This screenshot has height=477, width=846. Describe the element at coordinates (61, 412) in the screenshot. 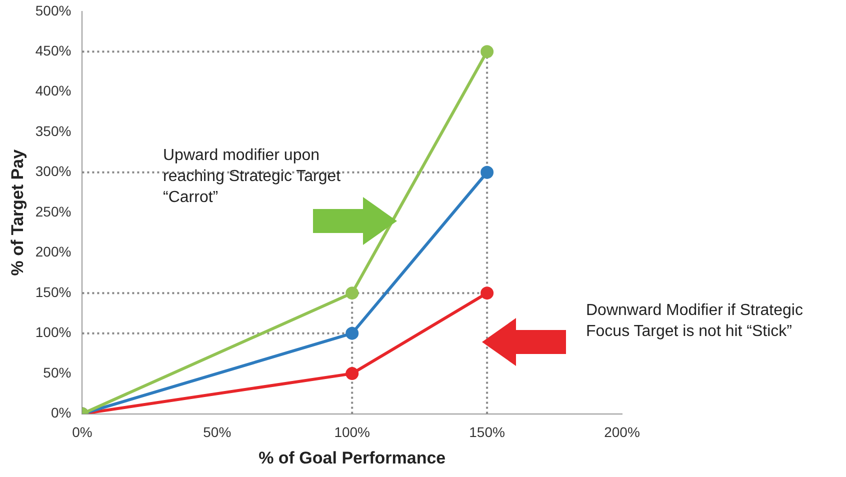

I see `y-tick-label: 0%` at that location.